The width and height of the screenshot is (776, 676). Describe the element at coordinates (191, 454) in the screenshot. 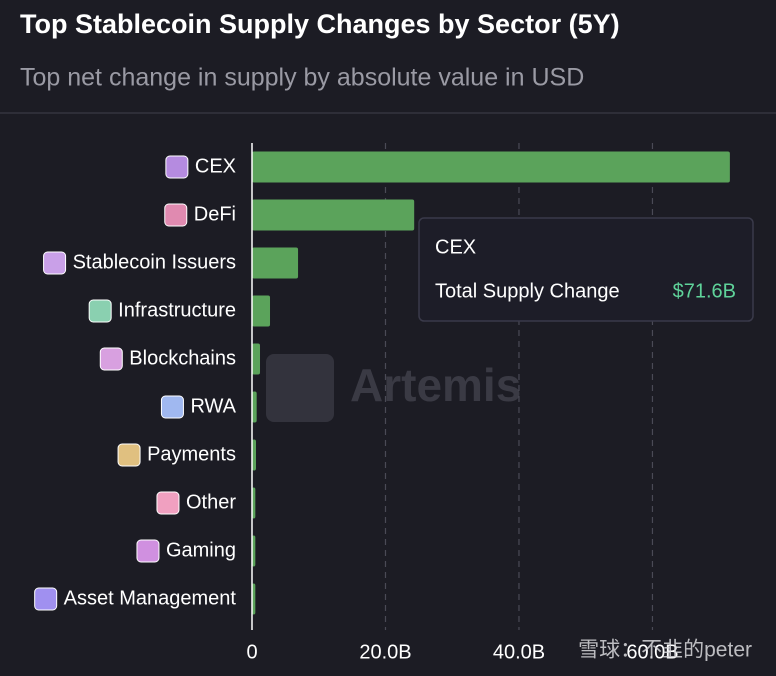

I see `y-tick-label: Payments` at that location.